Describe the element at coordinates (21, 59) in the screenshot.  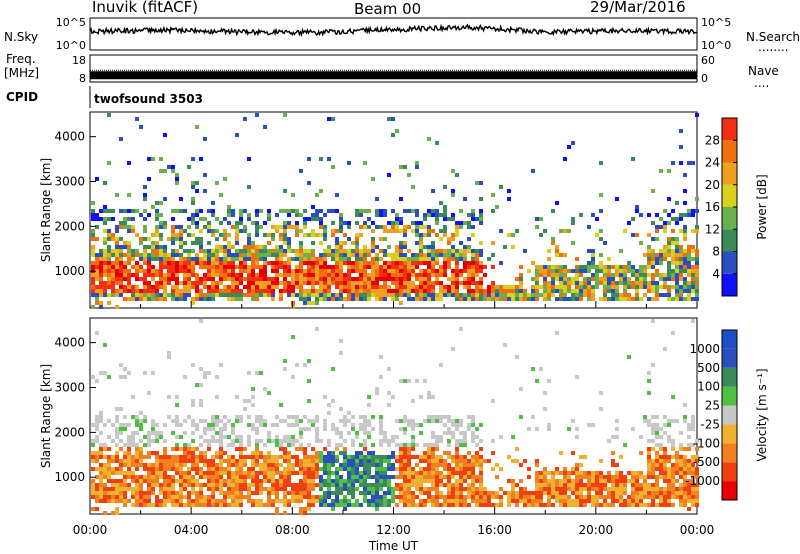
I see `freq-label: Freq.` at that location.